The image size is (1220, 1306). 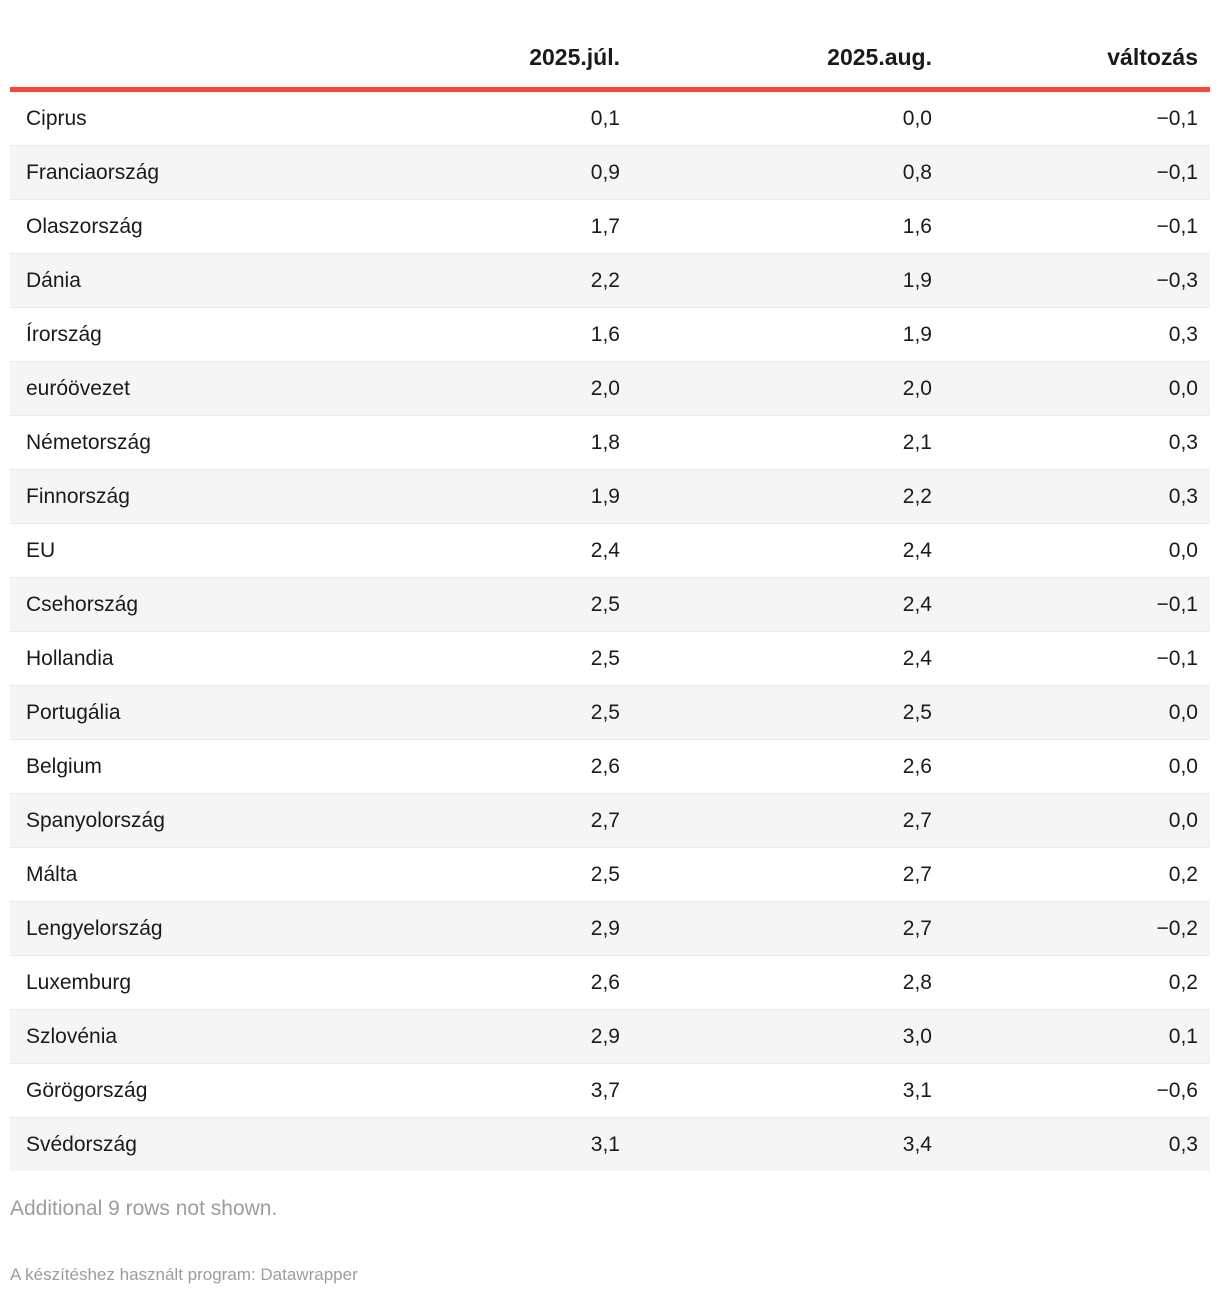 What do you see at coordinates (215, 226) in the screenshot?
I see `country-cell: Olaszország` at bounding box center [215, 226].